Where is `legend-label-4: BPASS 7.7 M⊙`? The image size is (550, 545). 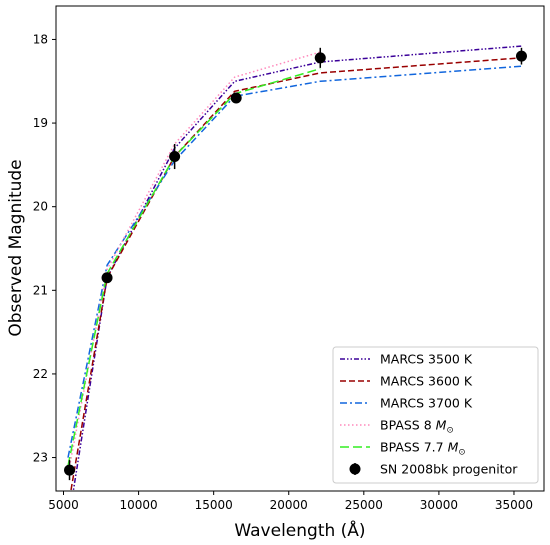 legend-label-4: BPASS 7.7 M⊙ is located at coordinates (422, 449).